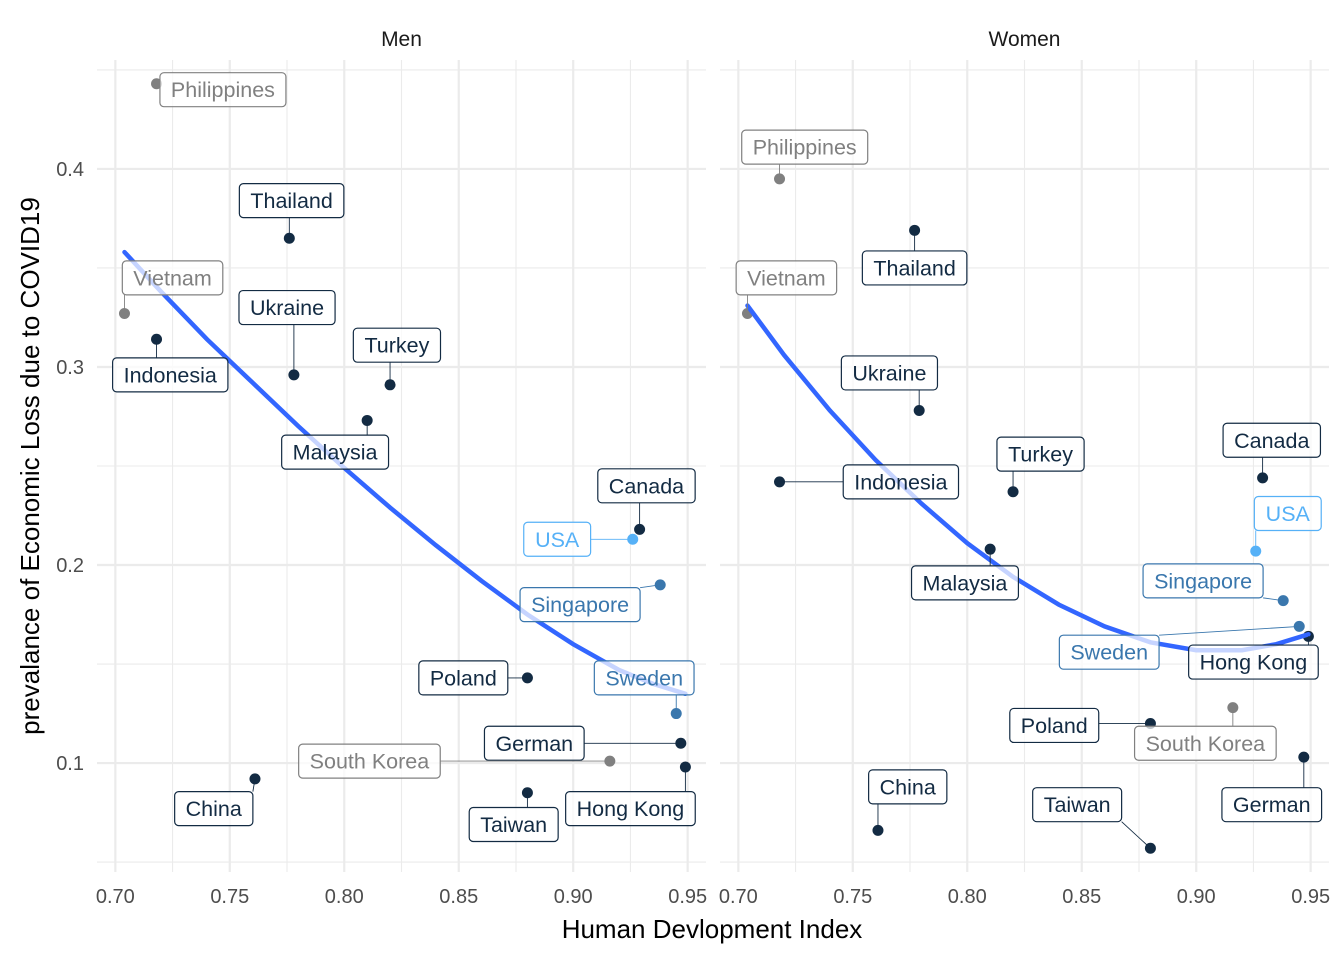 The image size is (1344, 960). What do you see at coordinates (712, 929) in the screenshot?
I see `x-axis-title: Human Devlopment Index` at bounding box center [712, 929].